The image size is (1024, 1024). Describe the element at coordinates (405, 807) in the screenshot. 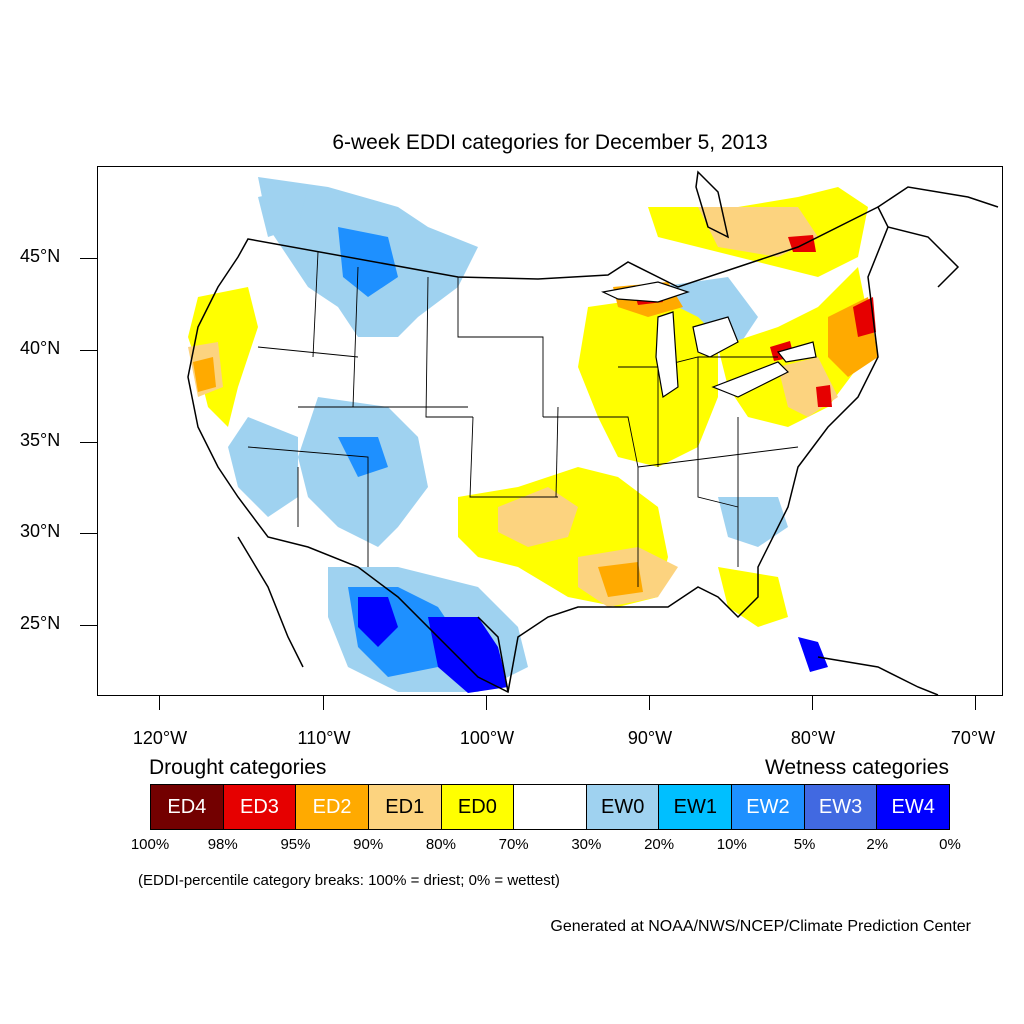

I see `legend-box-ed1: ED1` at that location.